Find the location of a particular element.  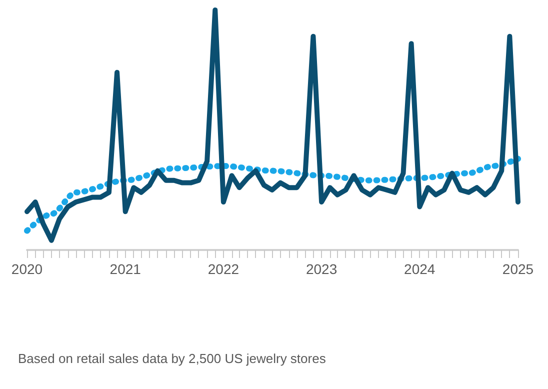

x-tick-label: 2023 is located at coordinates (322, 269).